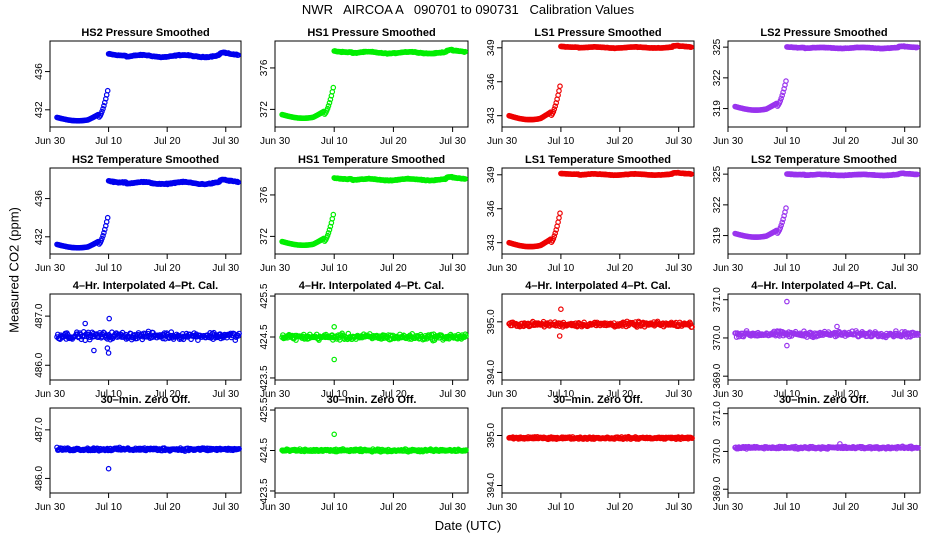 This screenshot has height=540, width=936. What do you see at coordinates (491, 321) in the screenshot?
I see `y-tick-label-r2-ls1: 395.0` at bounding box center [491, 321].